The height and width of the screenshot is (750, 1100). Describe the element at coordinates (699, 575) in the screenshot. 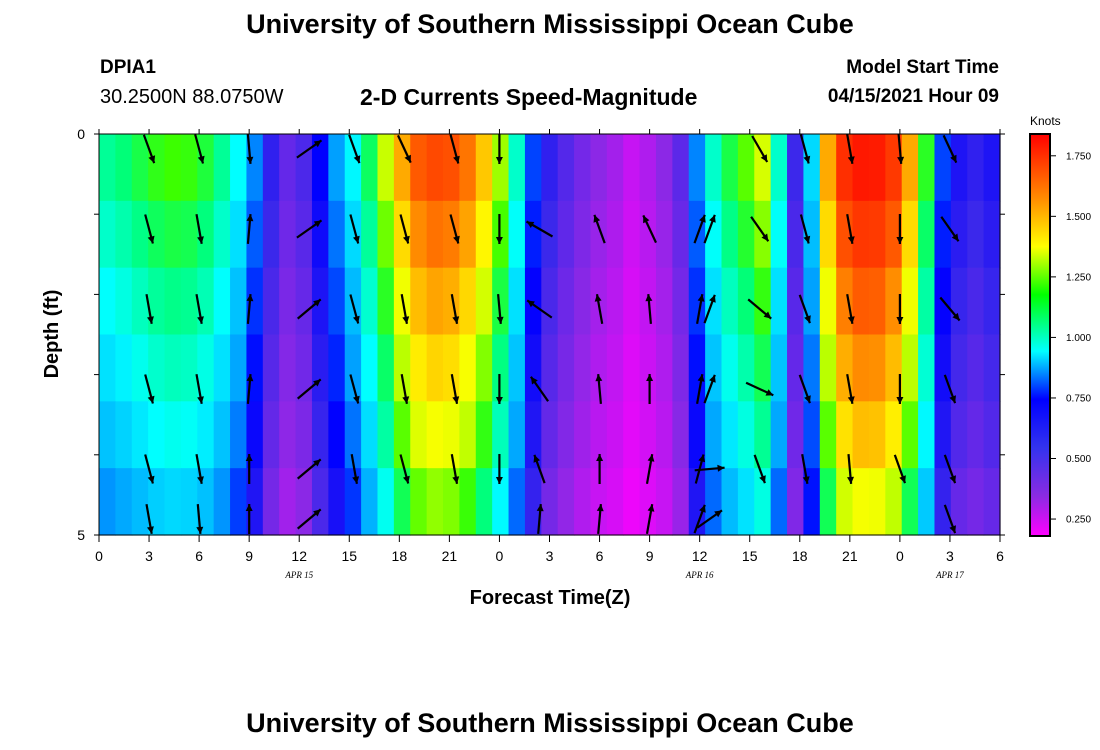

I see `date-label: APR 16` at that location.